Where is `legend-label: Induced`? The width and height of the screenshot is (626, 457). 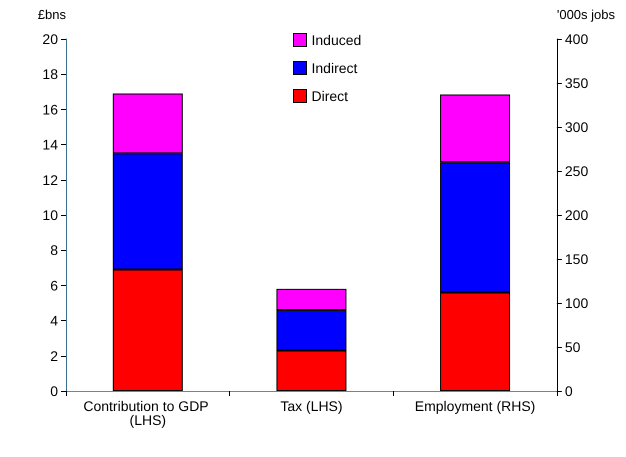 legend-label: Induced is located at coordinates (337, 40).